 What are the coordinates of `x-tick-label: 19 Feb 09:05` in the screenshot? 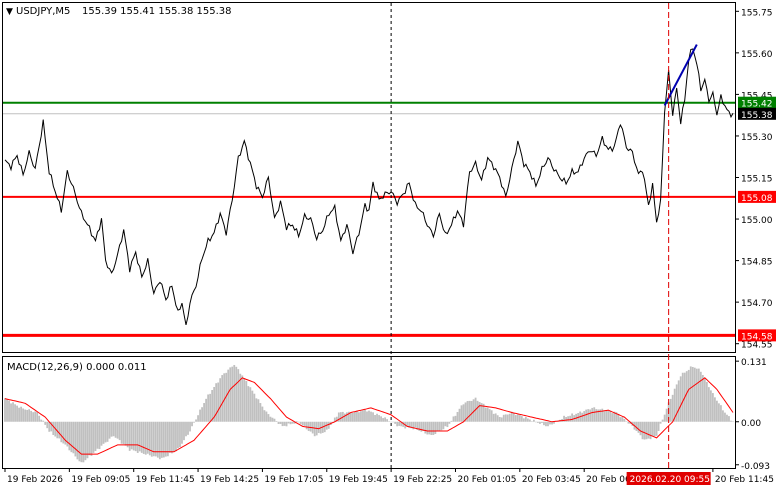 It's located at (100, 480).